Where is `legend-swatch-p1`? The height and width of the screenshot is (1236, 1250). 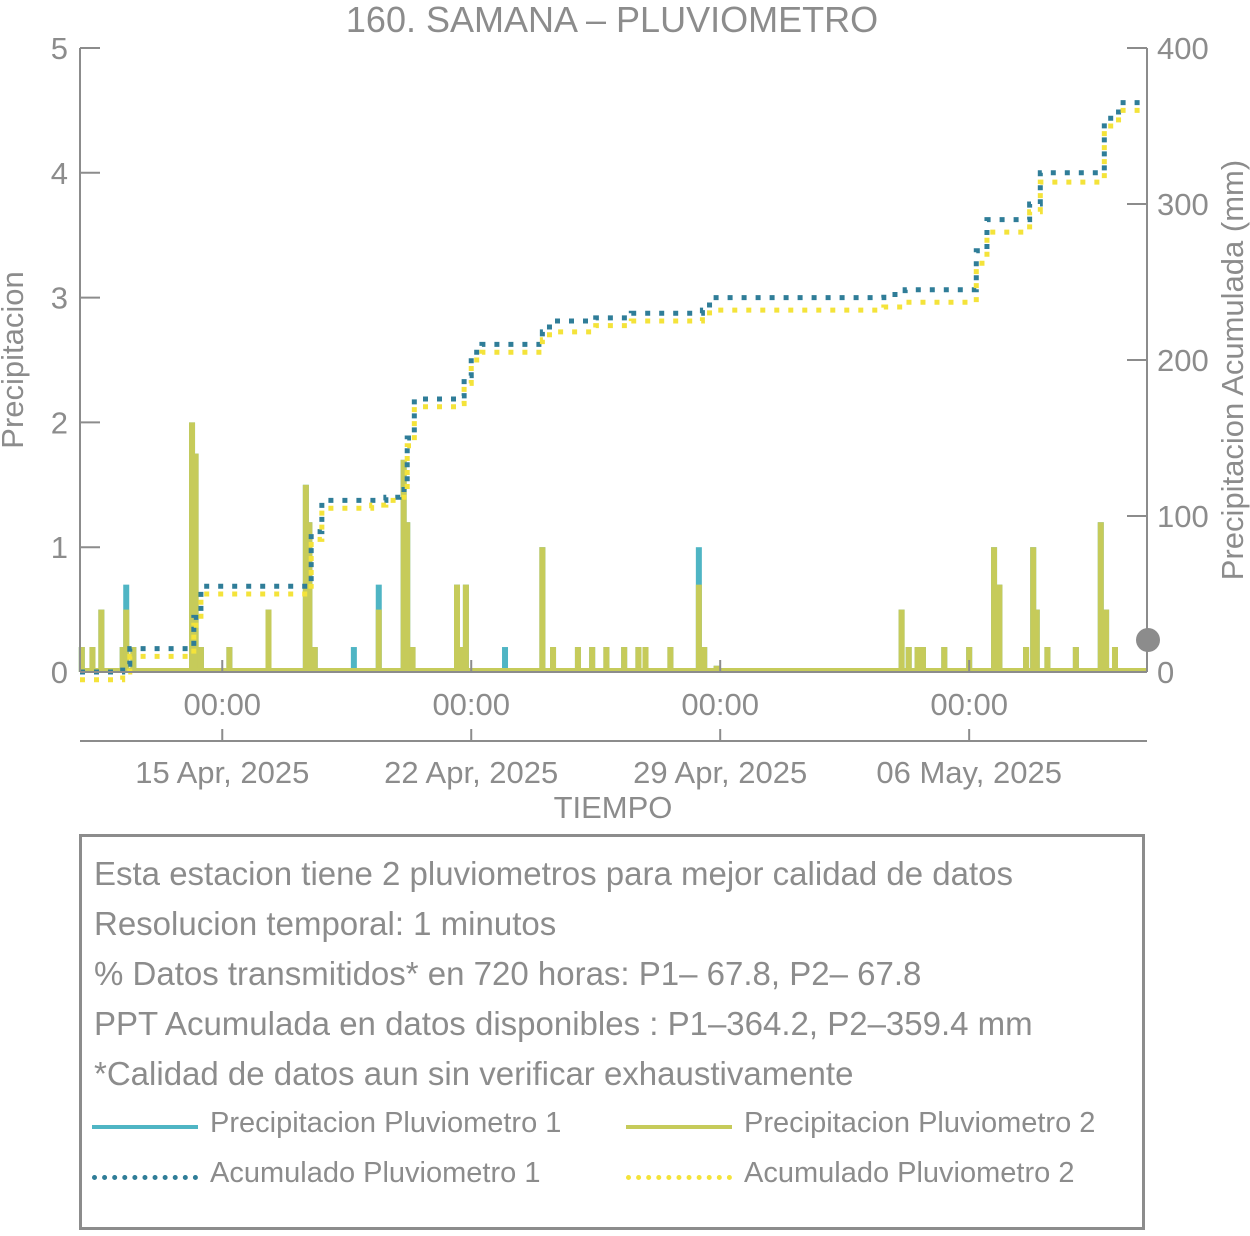
legend-swatch-p1 is located at coordinates (145, 1127).